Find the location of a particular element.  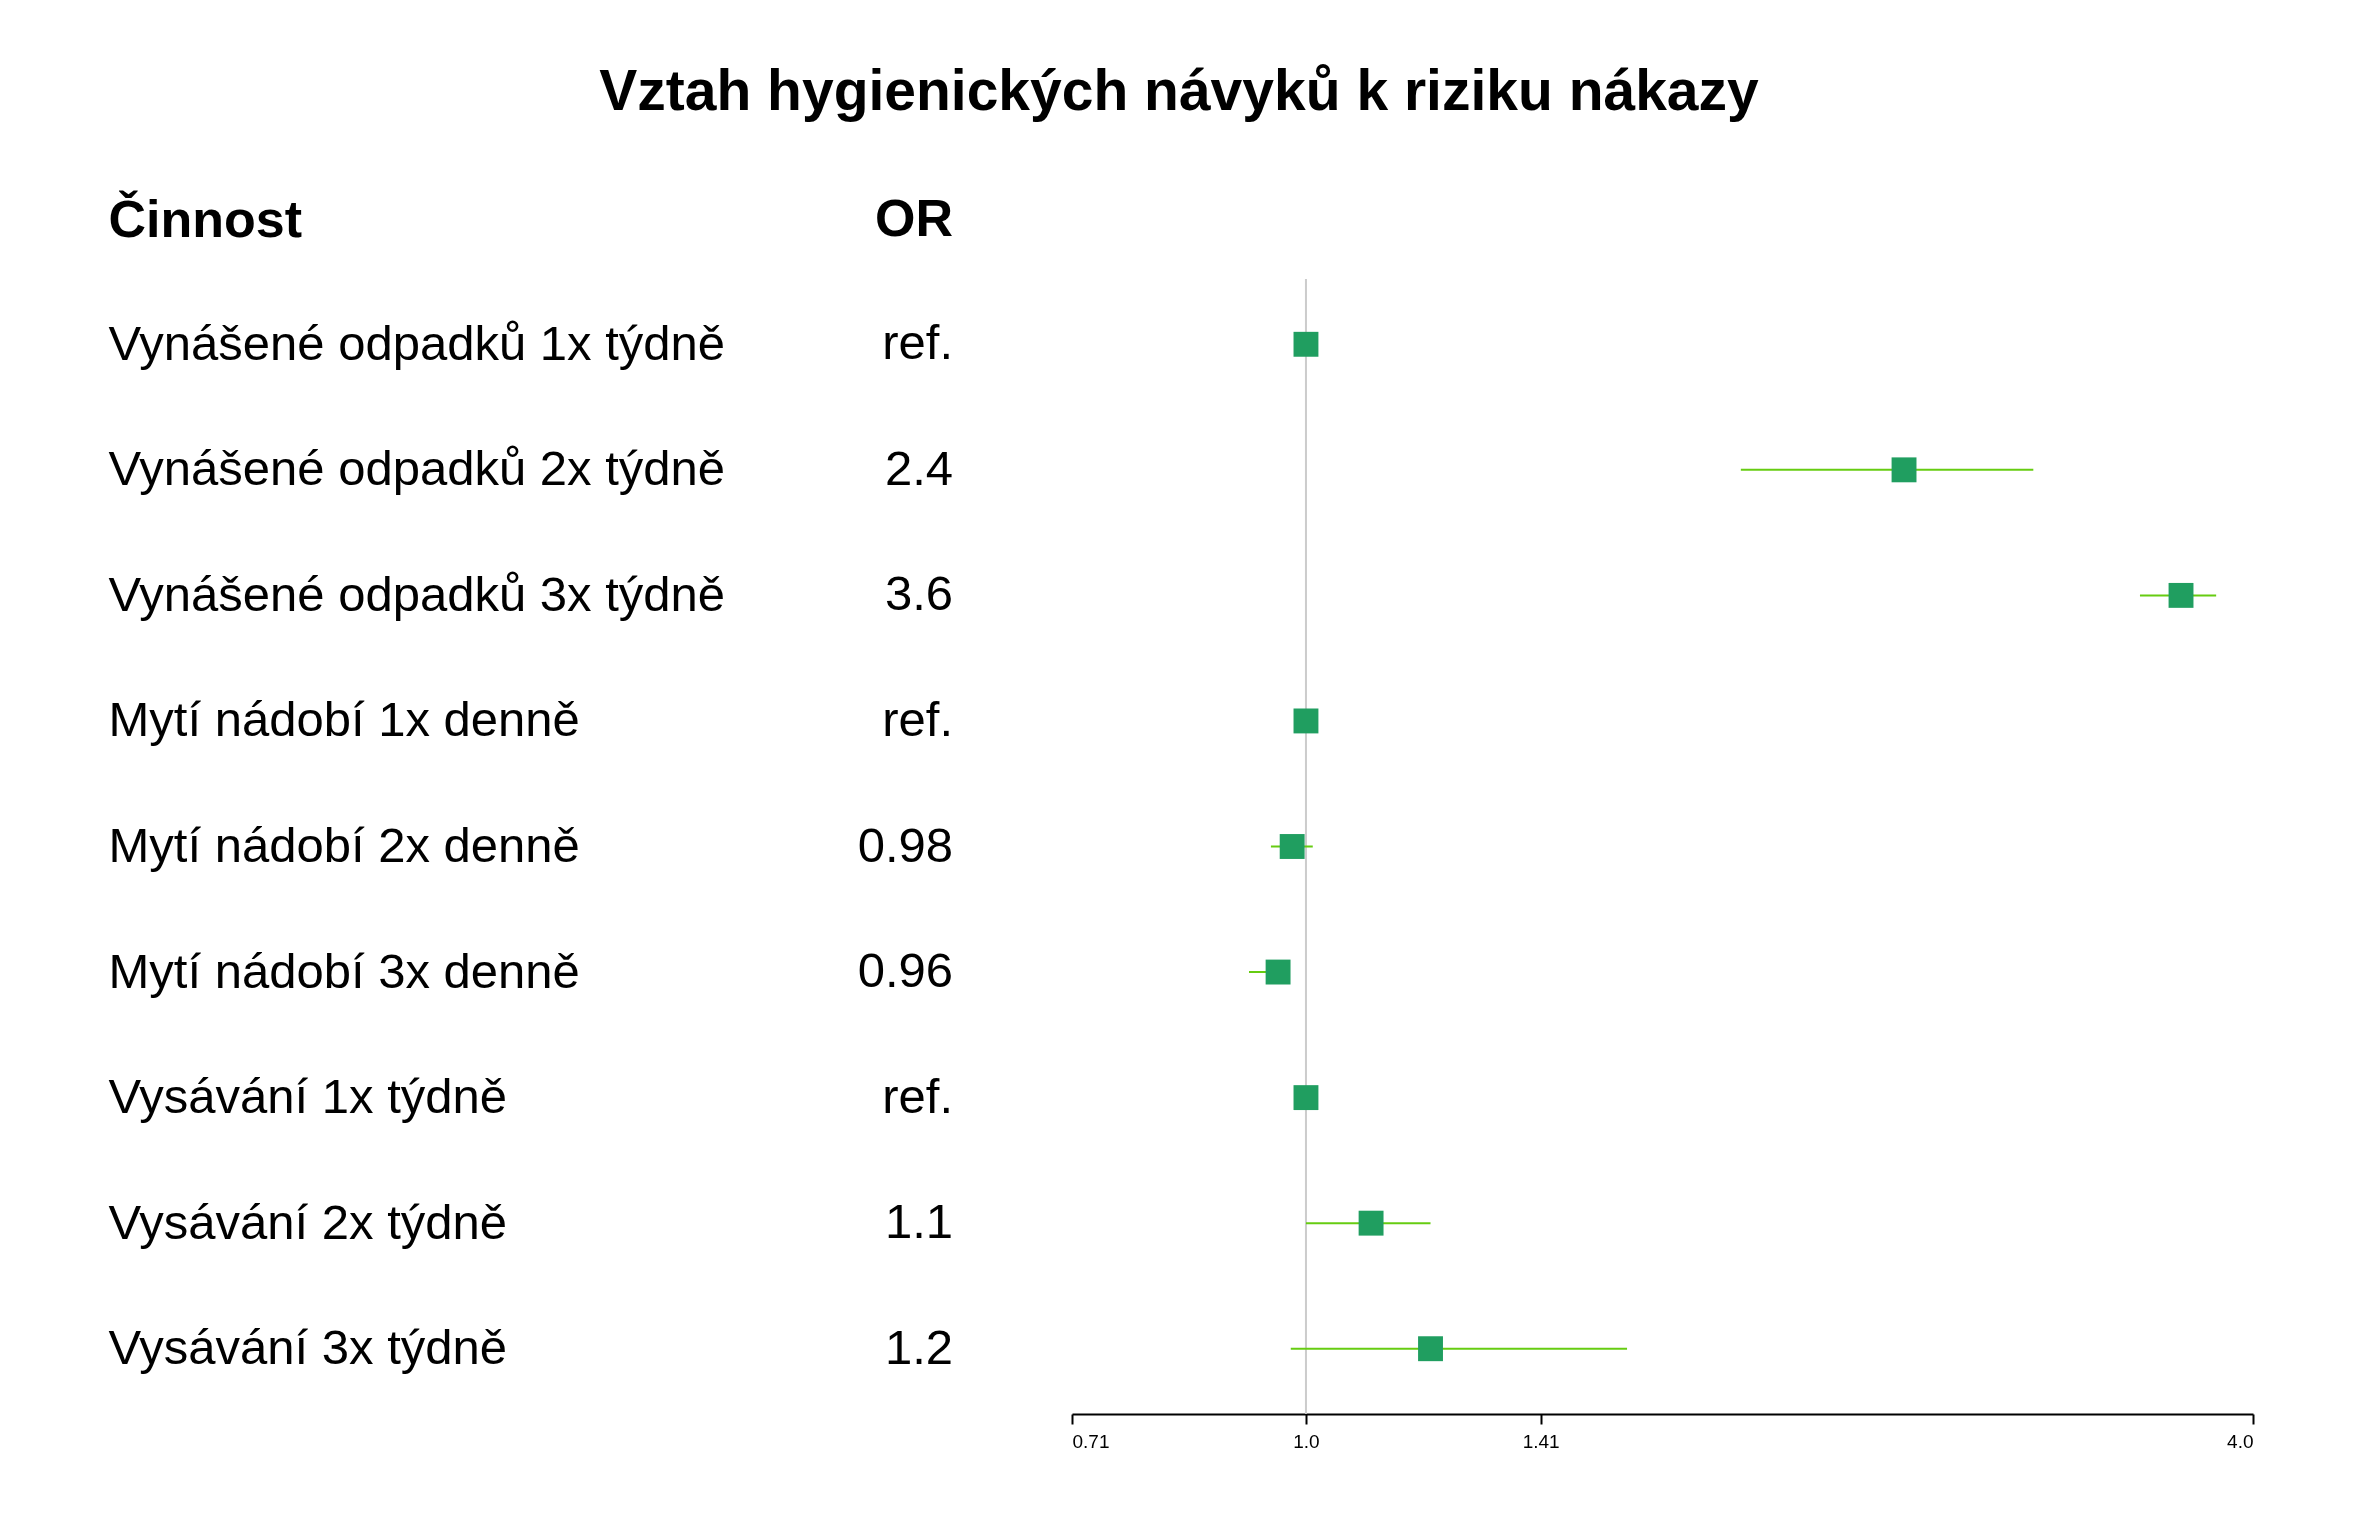

y-tick-label: Mytí nádobí 3x denně is located at coordinates (344, 970).